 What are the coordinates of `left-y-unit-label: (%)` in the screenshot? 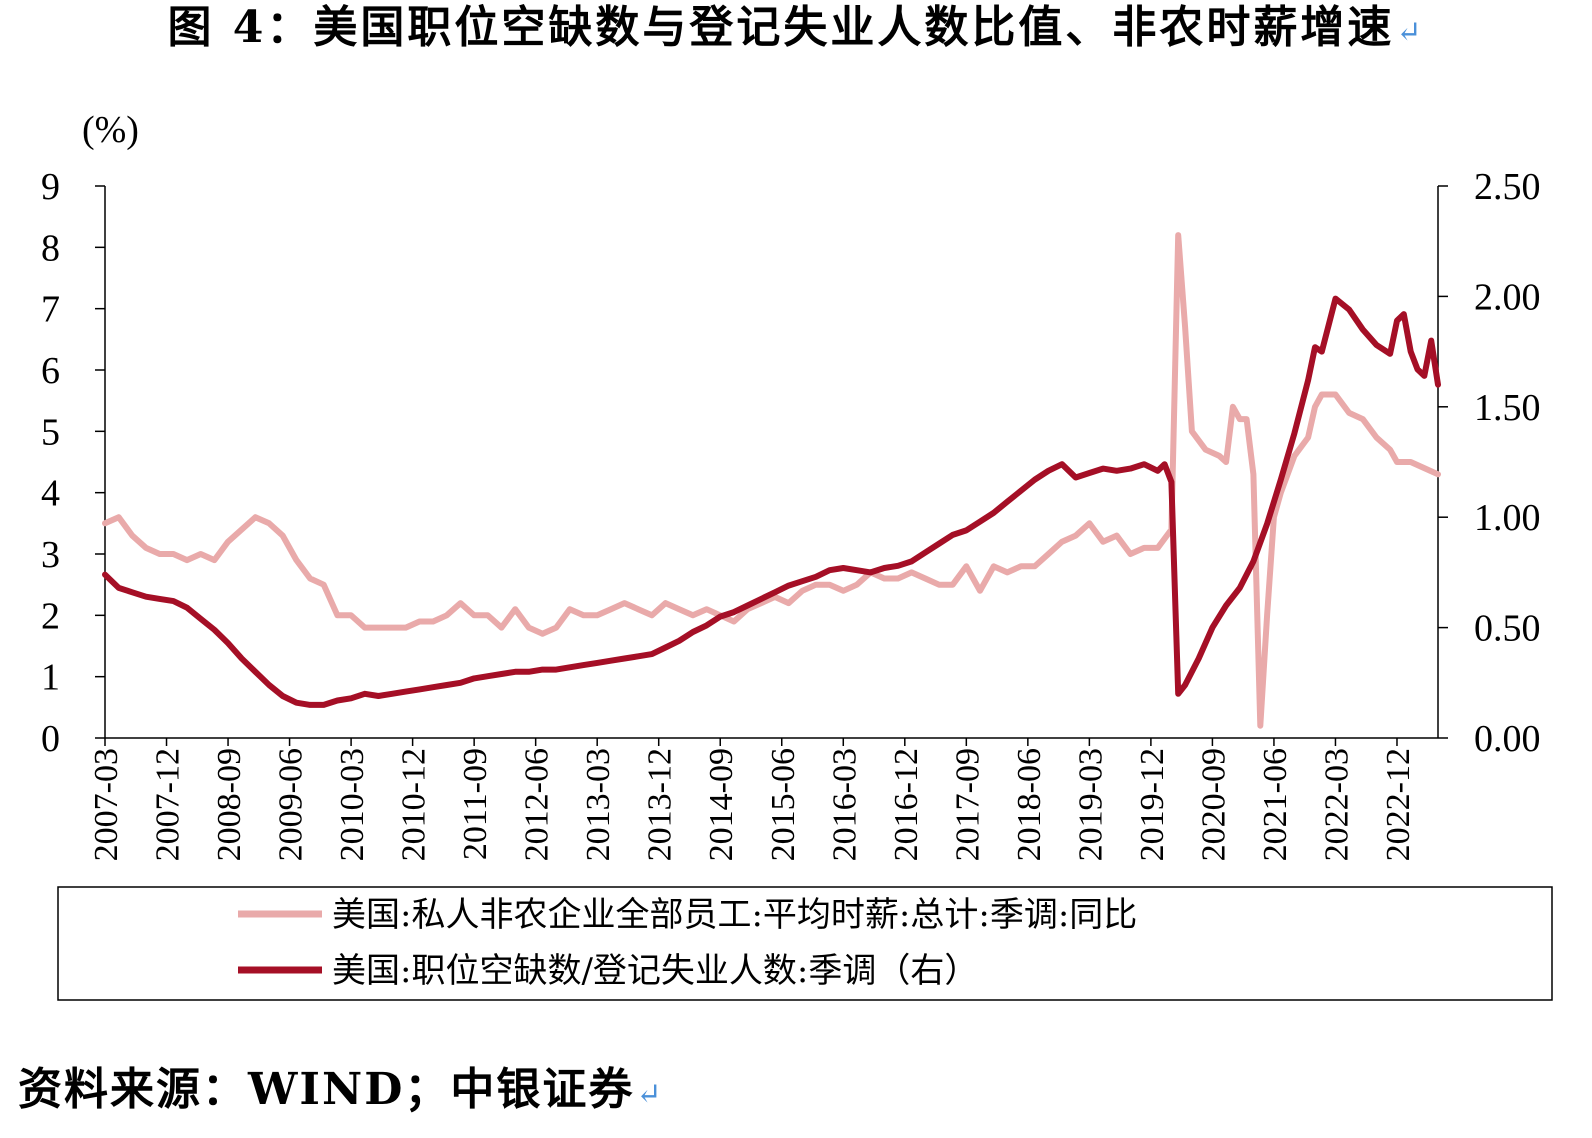 It's located at (110, 130).